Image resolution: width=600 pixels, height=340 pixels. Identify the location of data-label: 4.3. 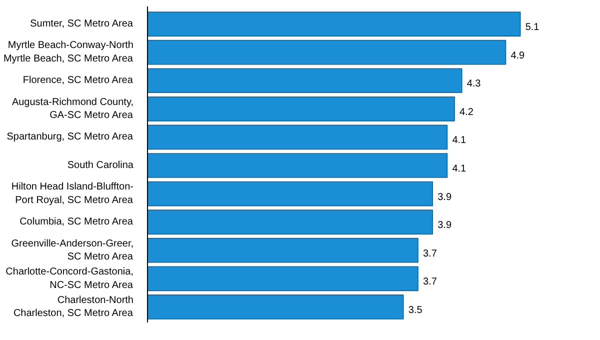
(474, 84).